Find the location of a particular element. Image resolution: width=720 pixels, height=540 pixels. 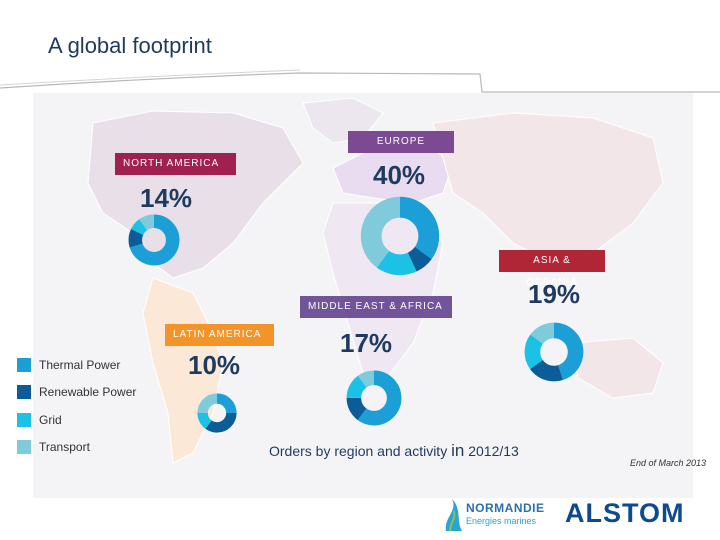

region-label-middle-east-africa: MIDDLE EAST & AFRICA is located at coordinates (376, 307).